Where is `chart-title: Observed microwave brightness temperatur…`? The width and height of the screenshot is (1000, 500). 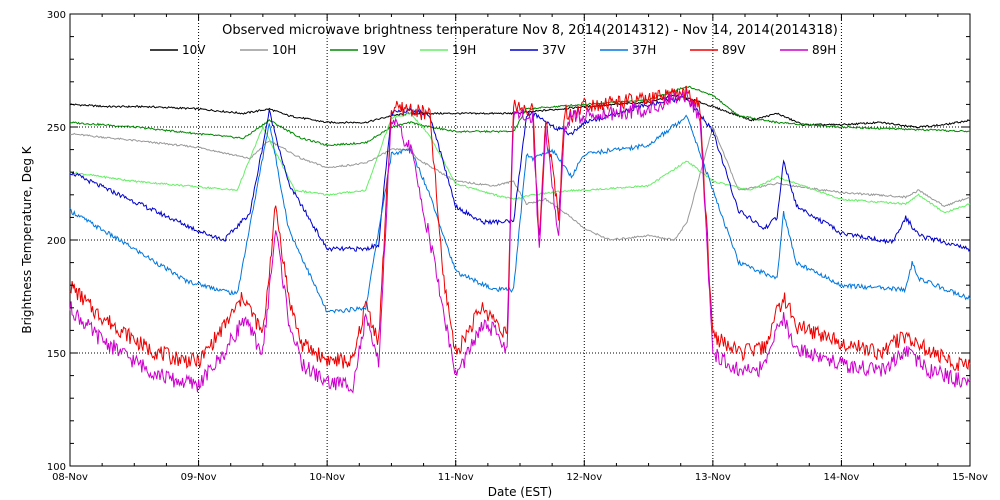 chart-title: Observed microwave brightness temperatur… is located at coordinates (530, 30).